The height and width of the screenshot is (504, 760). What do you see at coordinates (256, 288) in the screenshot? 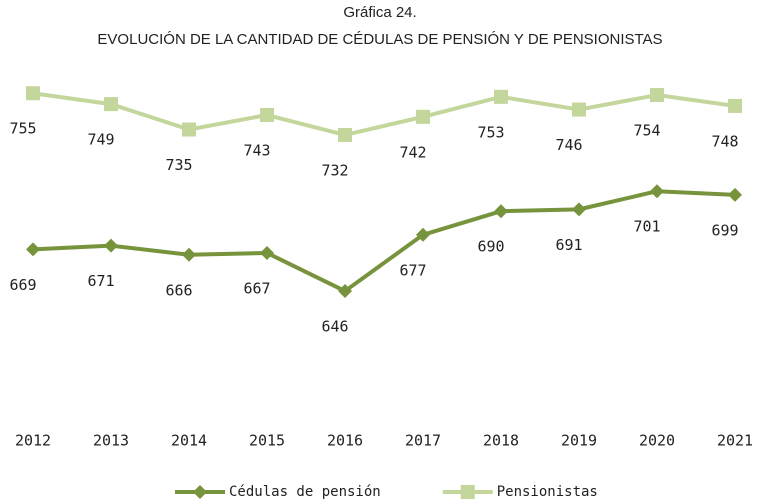
I see `data-label: 667` at bounding box center [256, 288].